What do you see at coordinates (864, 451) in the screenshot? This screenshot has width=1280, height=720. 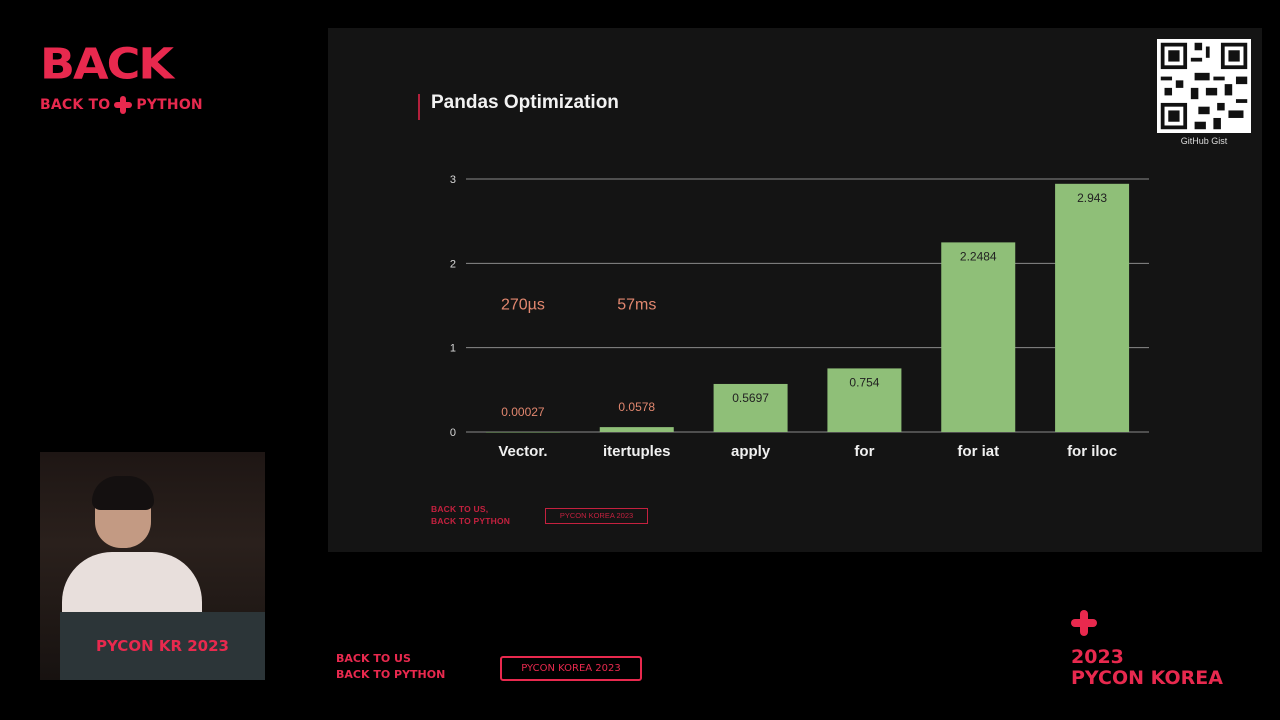 I see `category-label-3: for` at bounding box center [864, 451].